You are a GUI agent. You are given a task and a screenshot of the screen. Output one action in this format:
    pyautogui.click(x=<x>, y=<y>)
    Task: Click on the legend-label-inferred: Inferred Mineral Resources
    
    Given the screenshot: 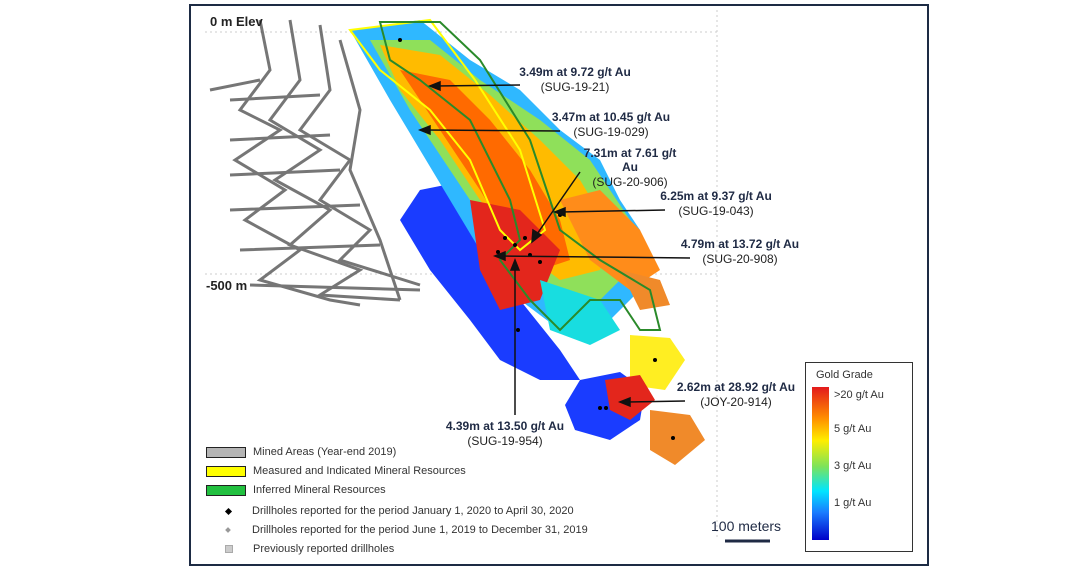 What is the action you would take?
    pyautogui.click(x=319, y=490)
    